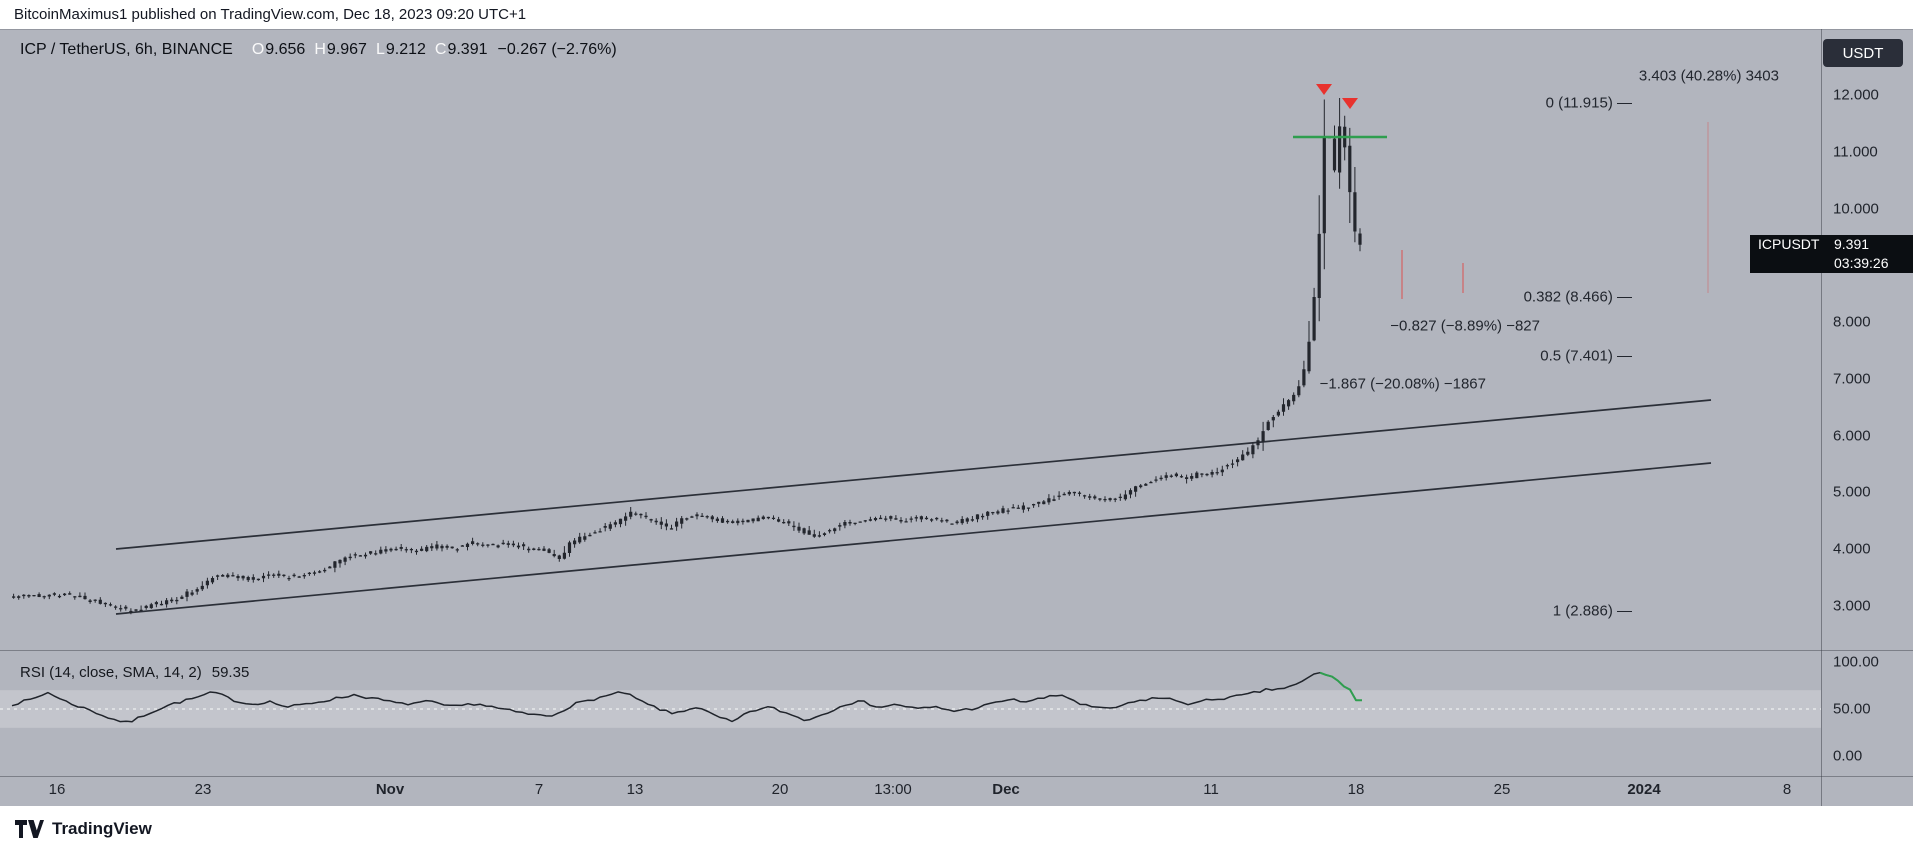  I want to click on rsi-axis-label: 0.00, so click(1848, 756).